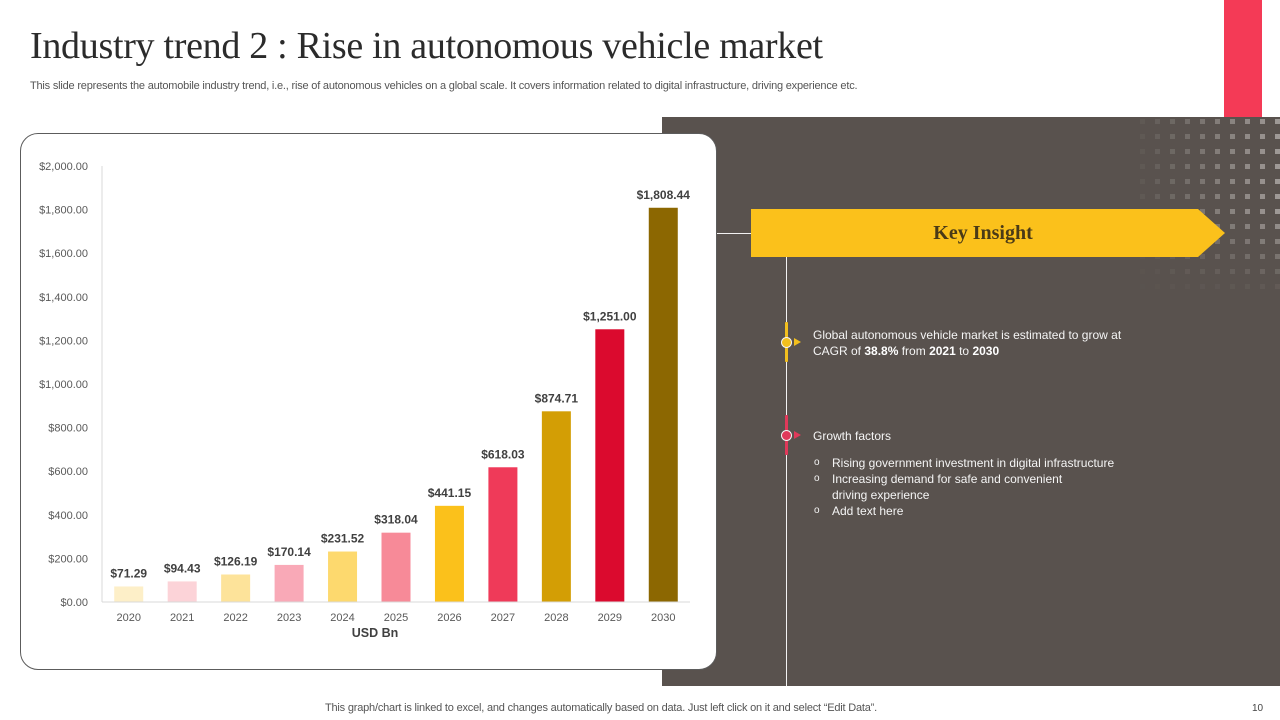 Image resolution: width=1280 pixels, height=720 pixels. I want to click on y-tick-label: $1,200.00, so click(63, 341).